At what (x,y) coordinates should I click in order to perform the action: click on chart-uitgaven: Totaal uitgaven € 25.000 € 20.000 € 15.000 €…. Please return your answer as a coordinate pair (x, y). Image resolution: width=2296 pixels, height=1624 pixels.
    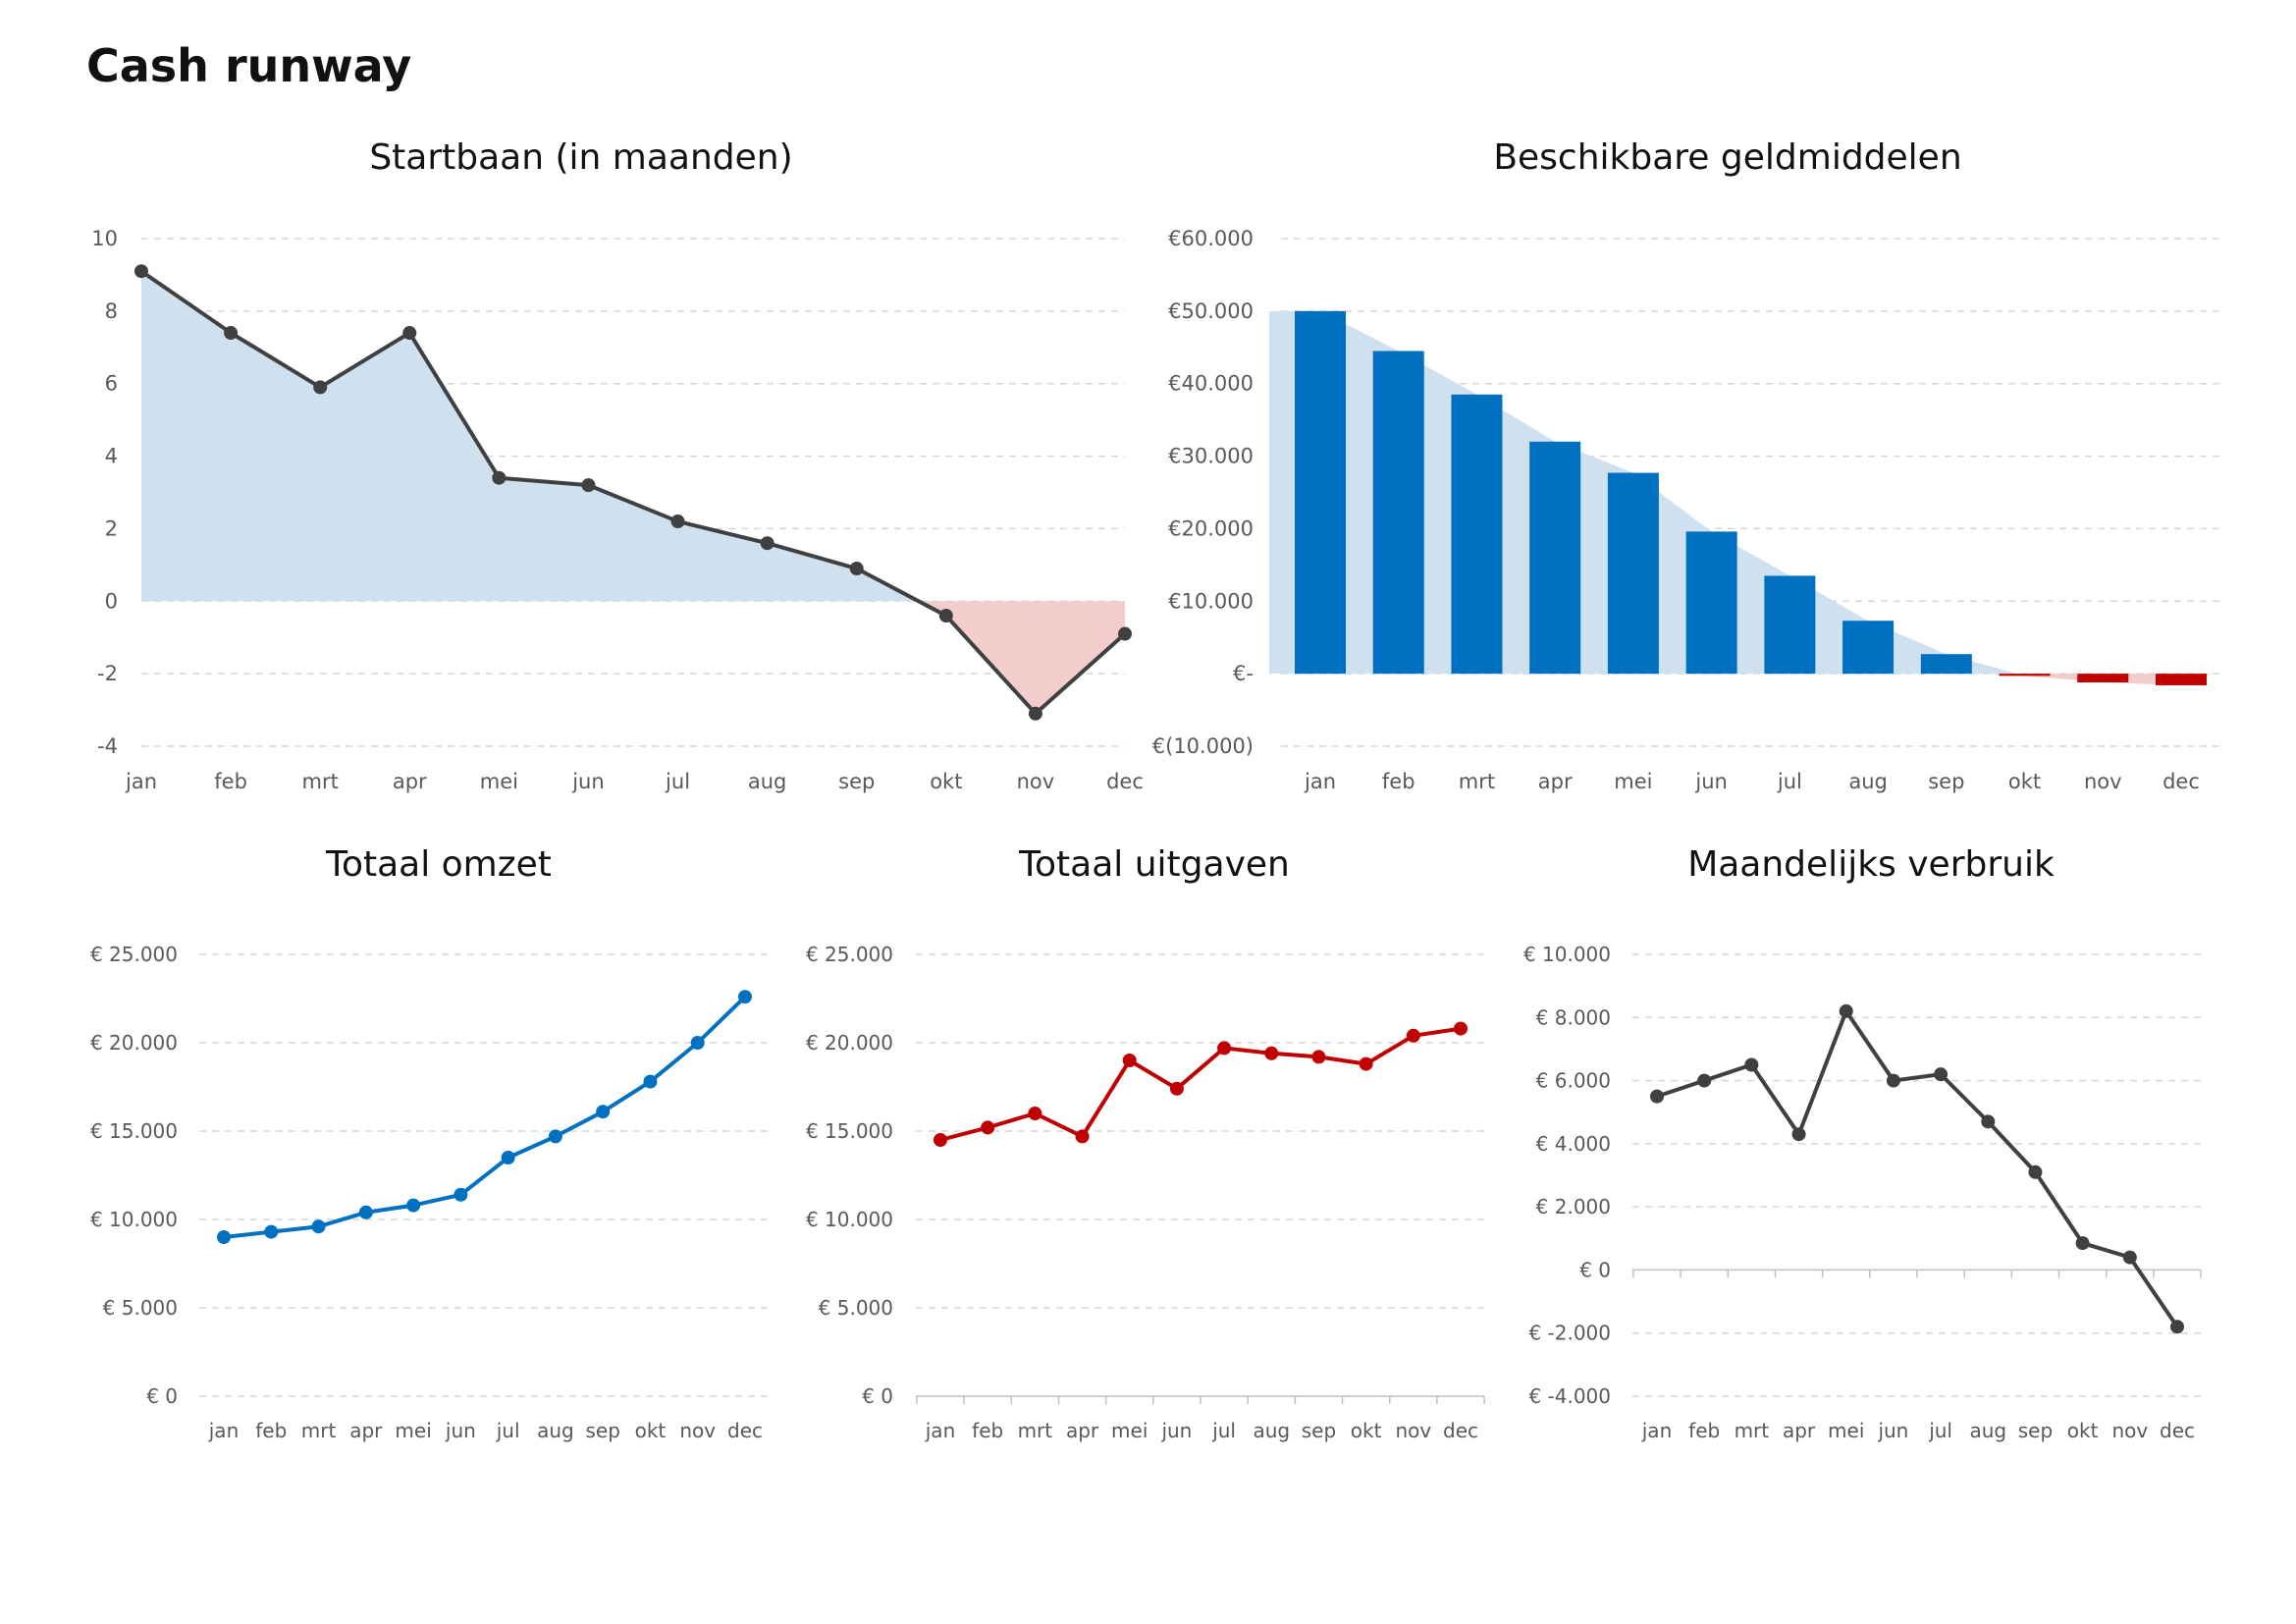
    Looking at the image, I should click on (1145, 1143).